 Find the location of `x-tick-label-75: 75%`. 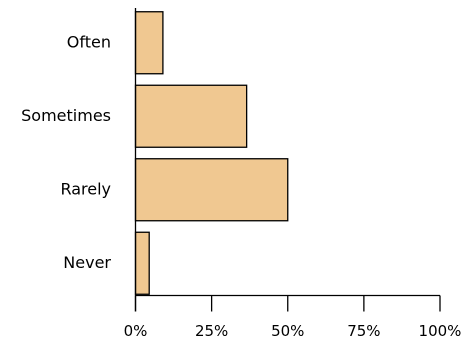

x-tick-label-75: 75% is located at coordinates (363, 331).